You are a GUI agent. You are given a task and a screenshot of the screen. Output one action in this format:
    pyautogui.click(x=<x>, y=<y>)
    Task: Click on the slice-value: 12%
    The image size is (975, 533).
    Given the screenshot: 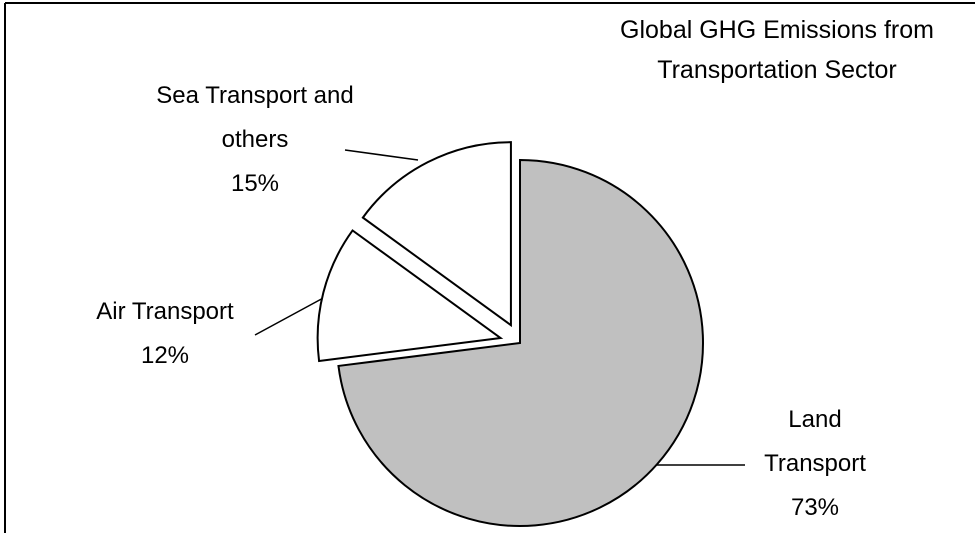 What is the action you would take?
    pyautogui.click(x=165, y=355)
    